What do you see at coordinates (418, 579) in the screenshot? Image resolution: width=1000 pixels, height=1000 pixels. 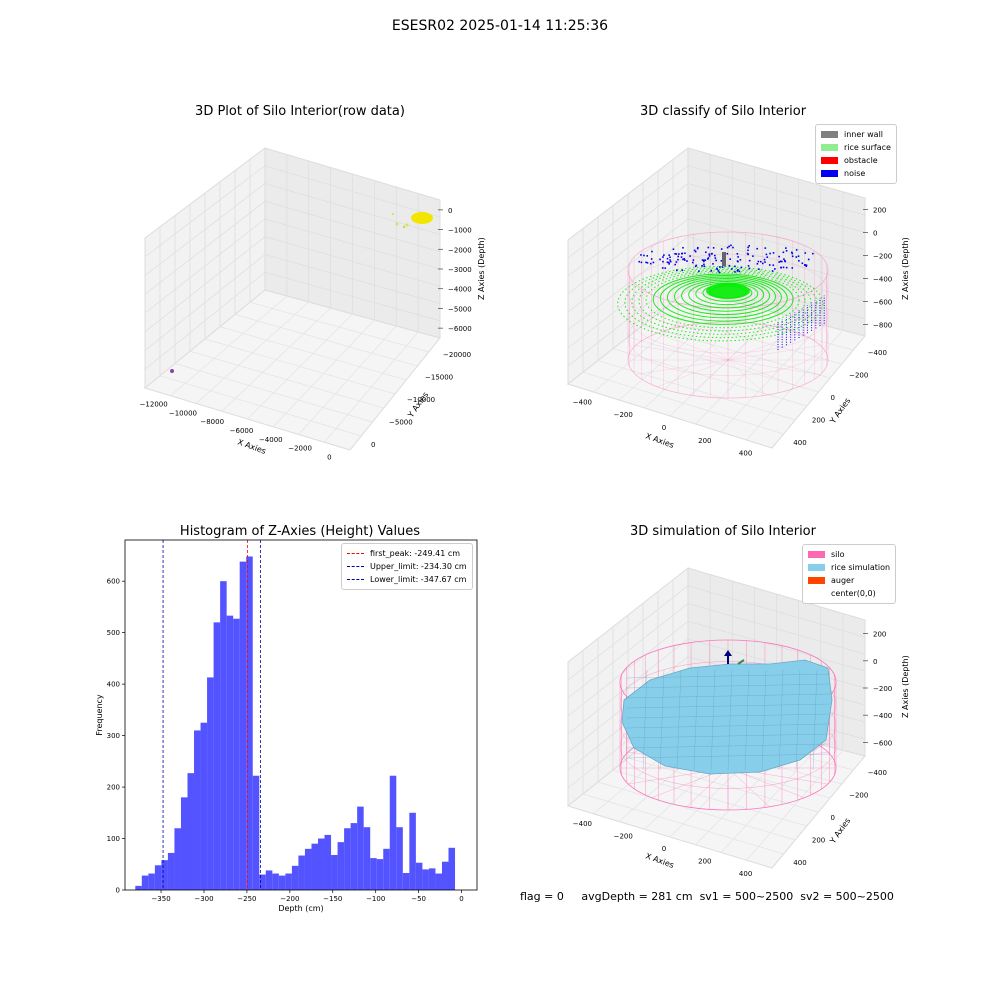 I see `legend-label: Lower_limit: -347.67 cm` at bounding box center [418, 579].